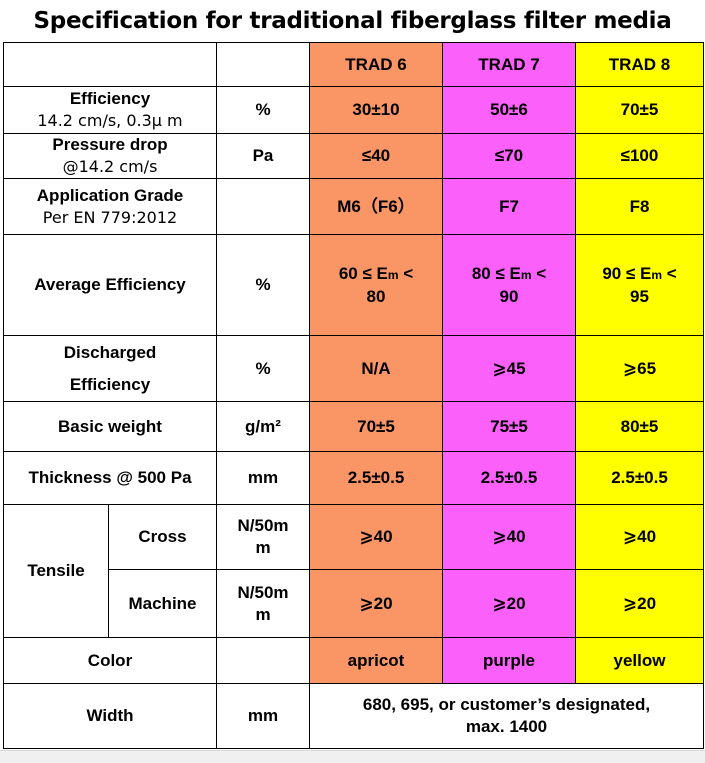 The image size is (705, 763). What do you see at coordinates (263, 603) in the screenshot?
I see `tensile-machine-unit: N/50m m` at bounding box center [263, 603].